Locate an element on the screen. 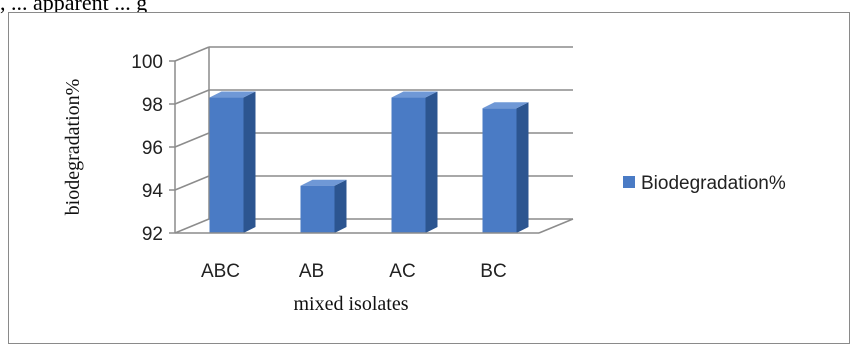 The width and height of the screenshot is (860, 351). y-axis-title: biodegradation% is located at coordinates (73, 147).